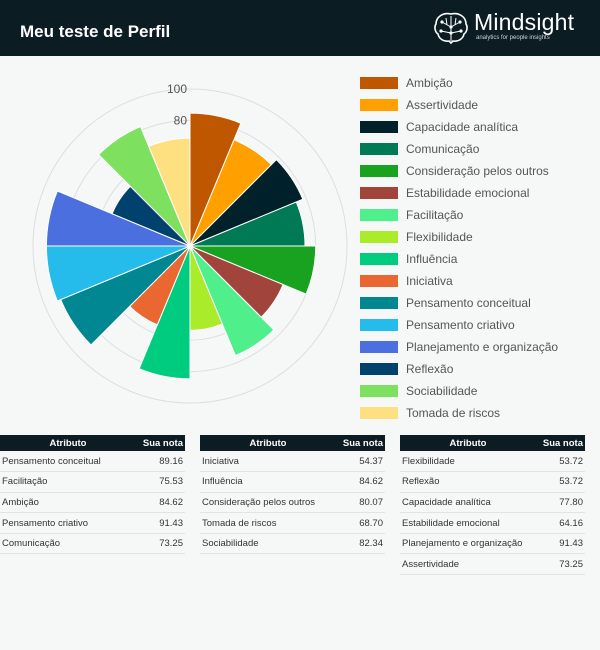 The width and height of the screenshot is (600, 650). What do you see at coordinates (443, 149) in the screenshot?
I see `legend-label: Comunicação` at bounding box center [443, 149].